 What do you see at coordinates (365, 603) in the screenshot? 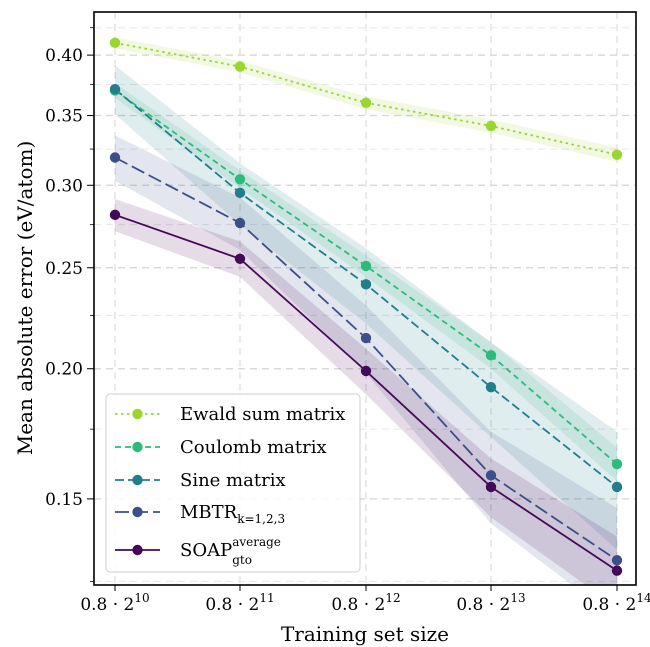
I see `x-tick-label: 0.8 · 212` at bounding box center [365, 603].